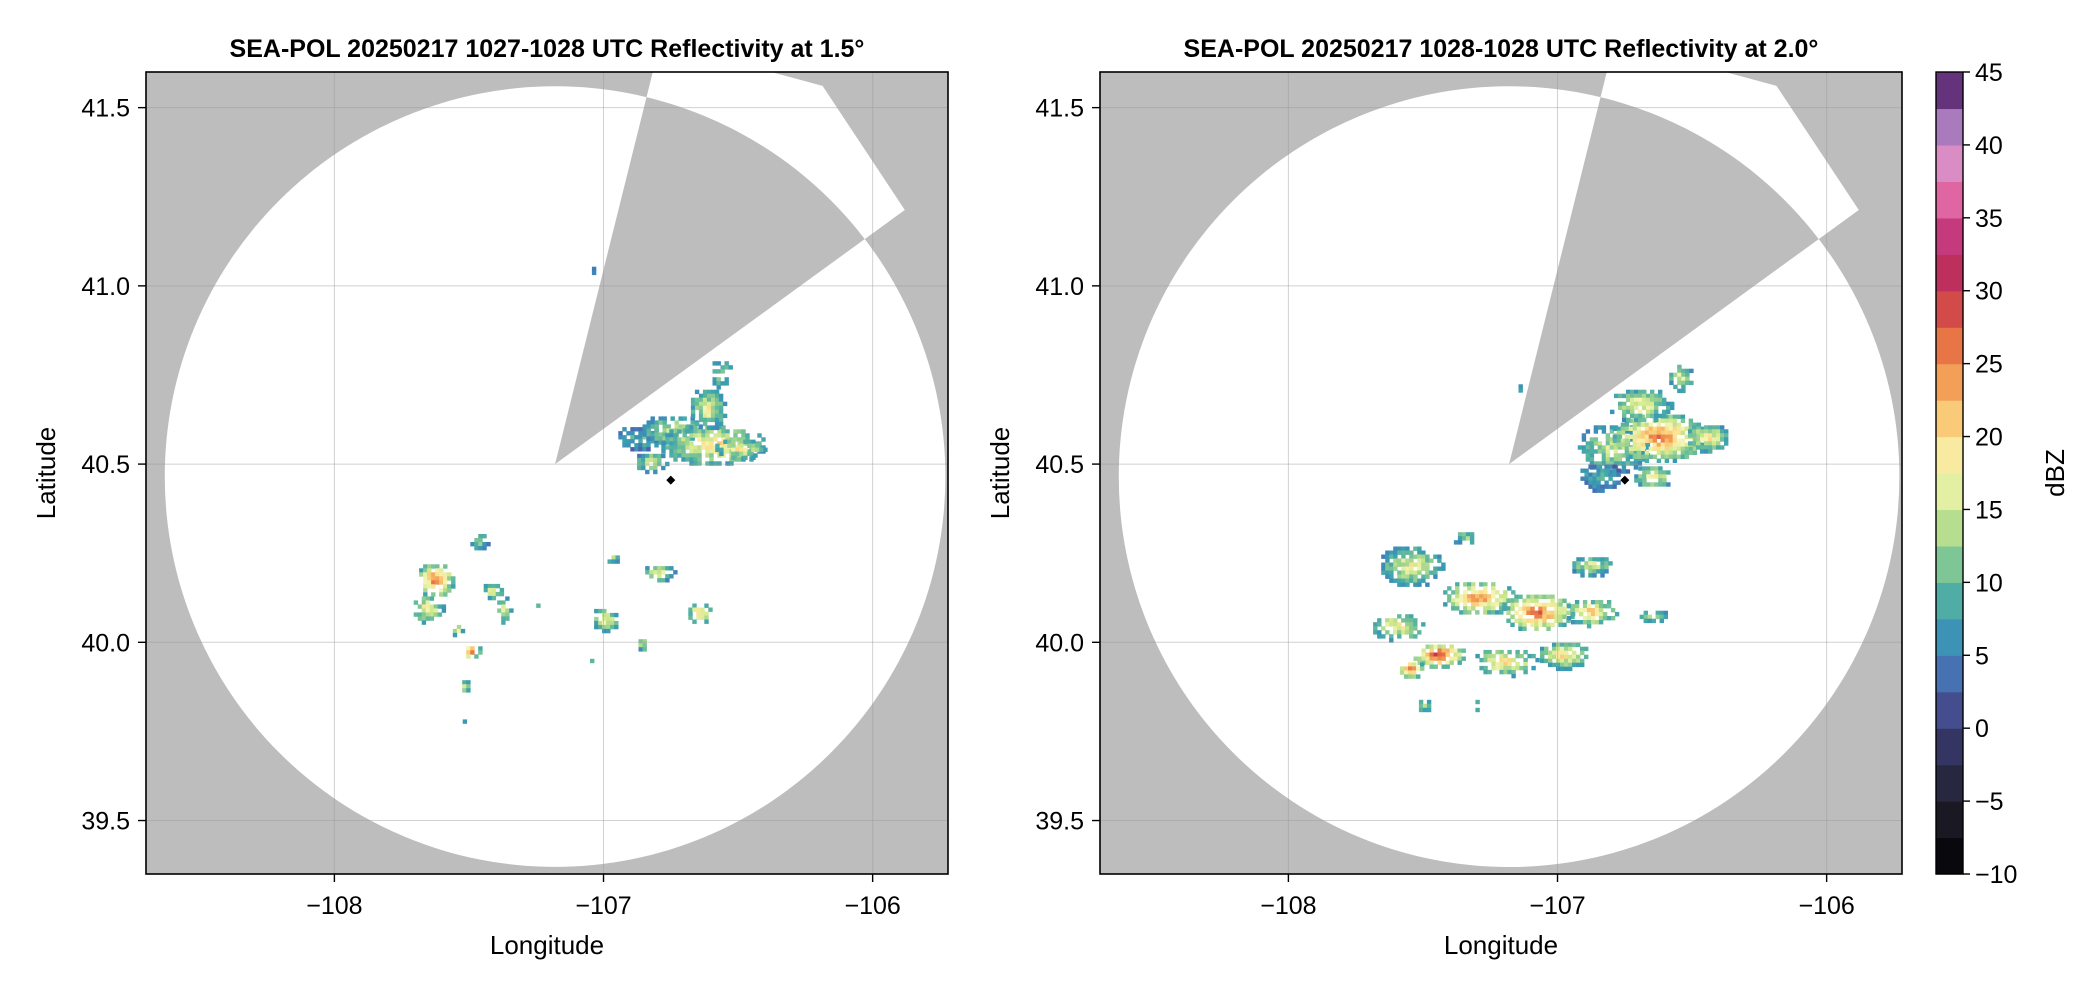  I want to click on colorbar-tick-label: 15, so click(1989, 510).